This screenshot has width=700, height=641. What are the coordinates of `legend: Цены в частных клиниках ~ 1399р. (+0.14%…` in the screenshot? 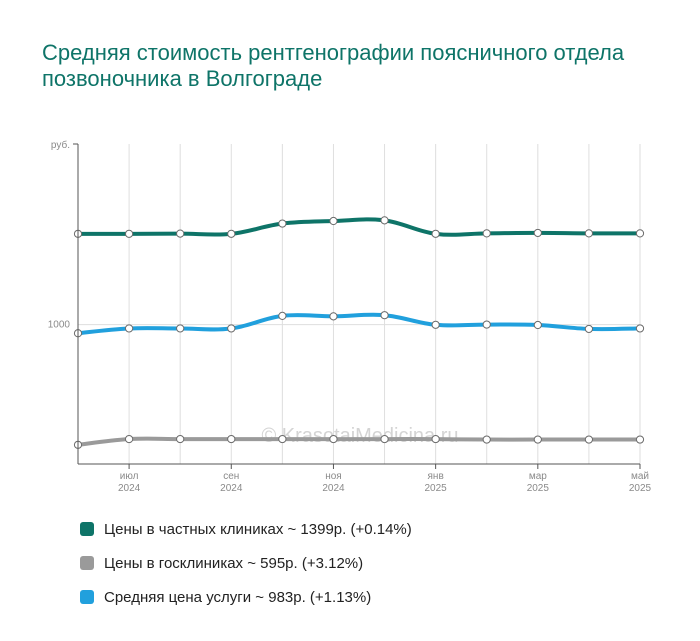 It's located at (246, 563).